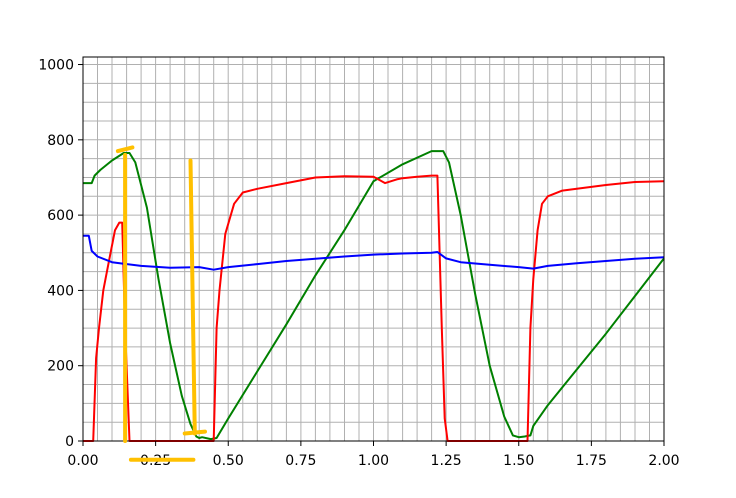 The height and width of the screenshot is (498, 736). I want to click on y-tick-label: 600, so click(60, 216).